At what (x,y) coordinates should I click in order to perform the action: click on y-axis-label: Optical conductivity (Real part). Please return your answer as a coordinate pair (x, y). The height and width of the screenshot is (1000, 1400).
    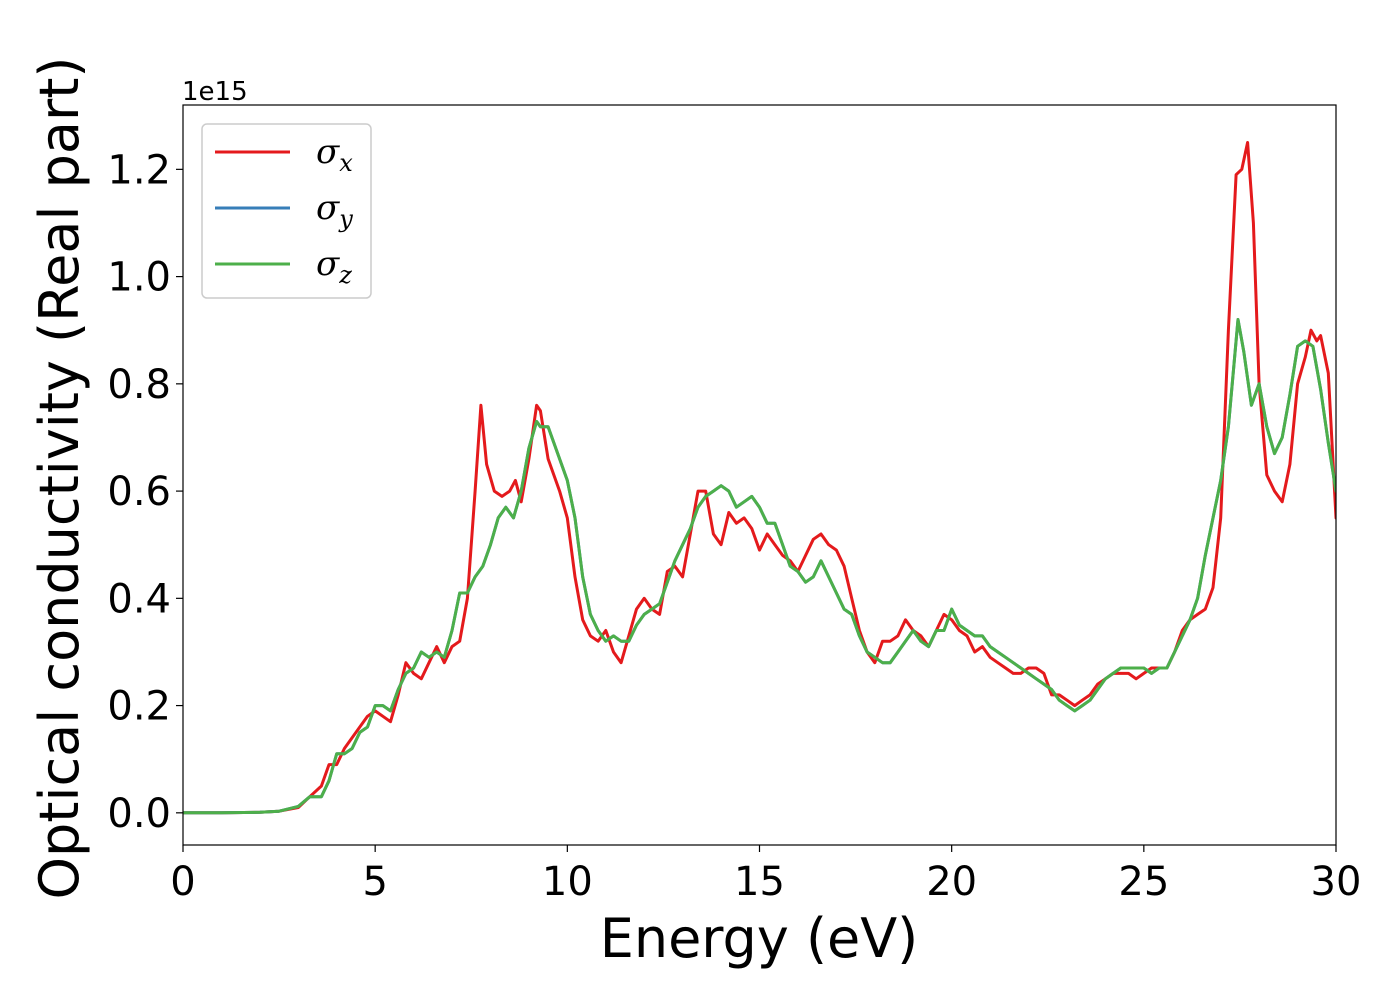
    Looking at the image, I should click on (59, 478).